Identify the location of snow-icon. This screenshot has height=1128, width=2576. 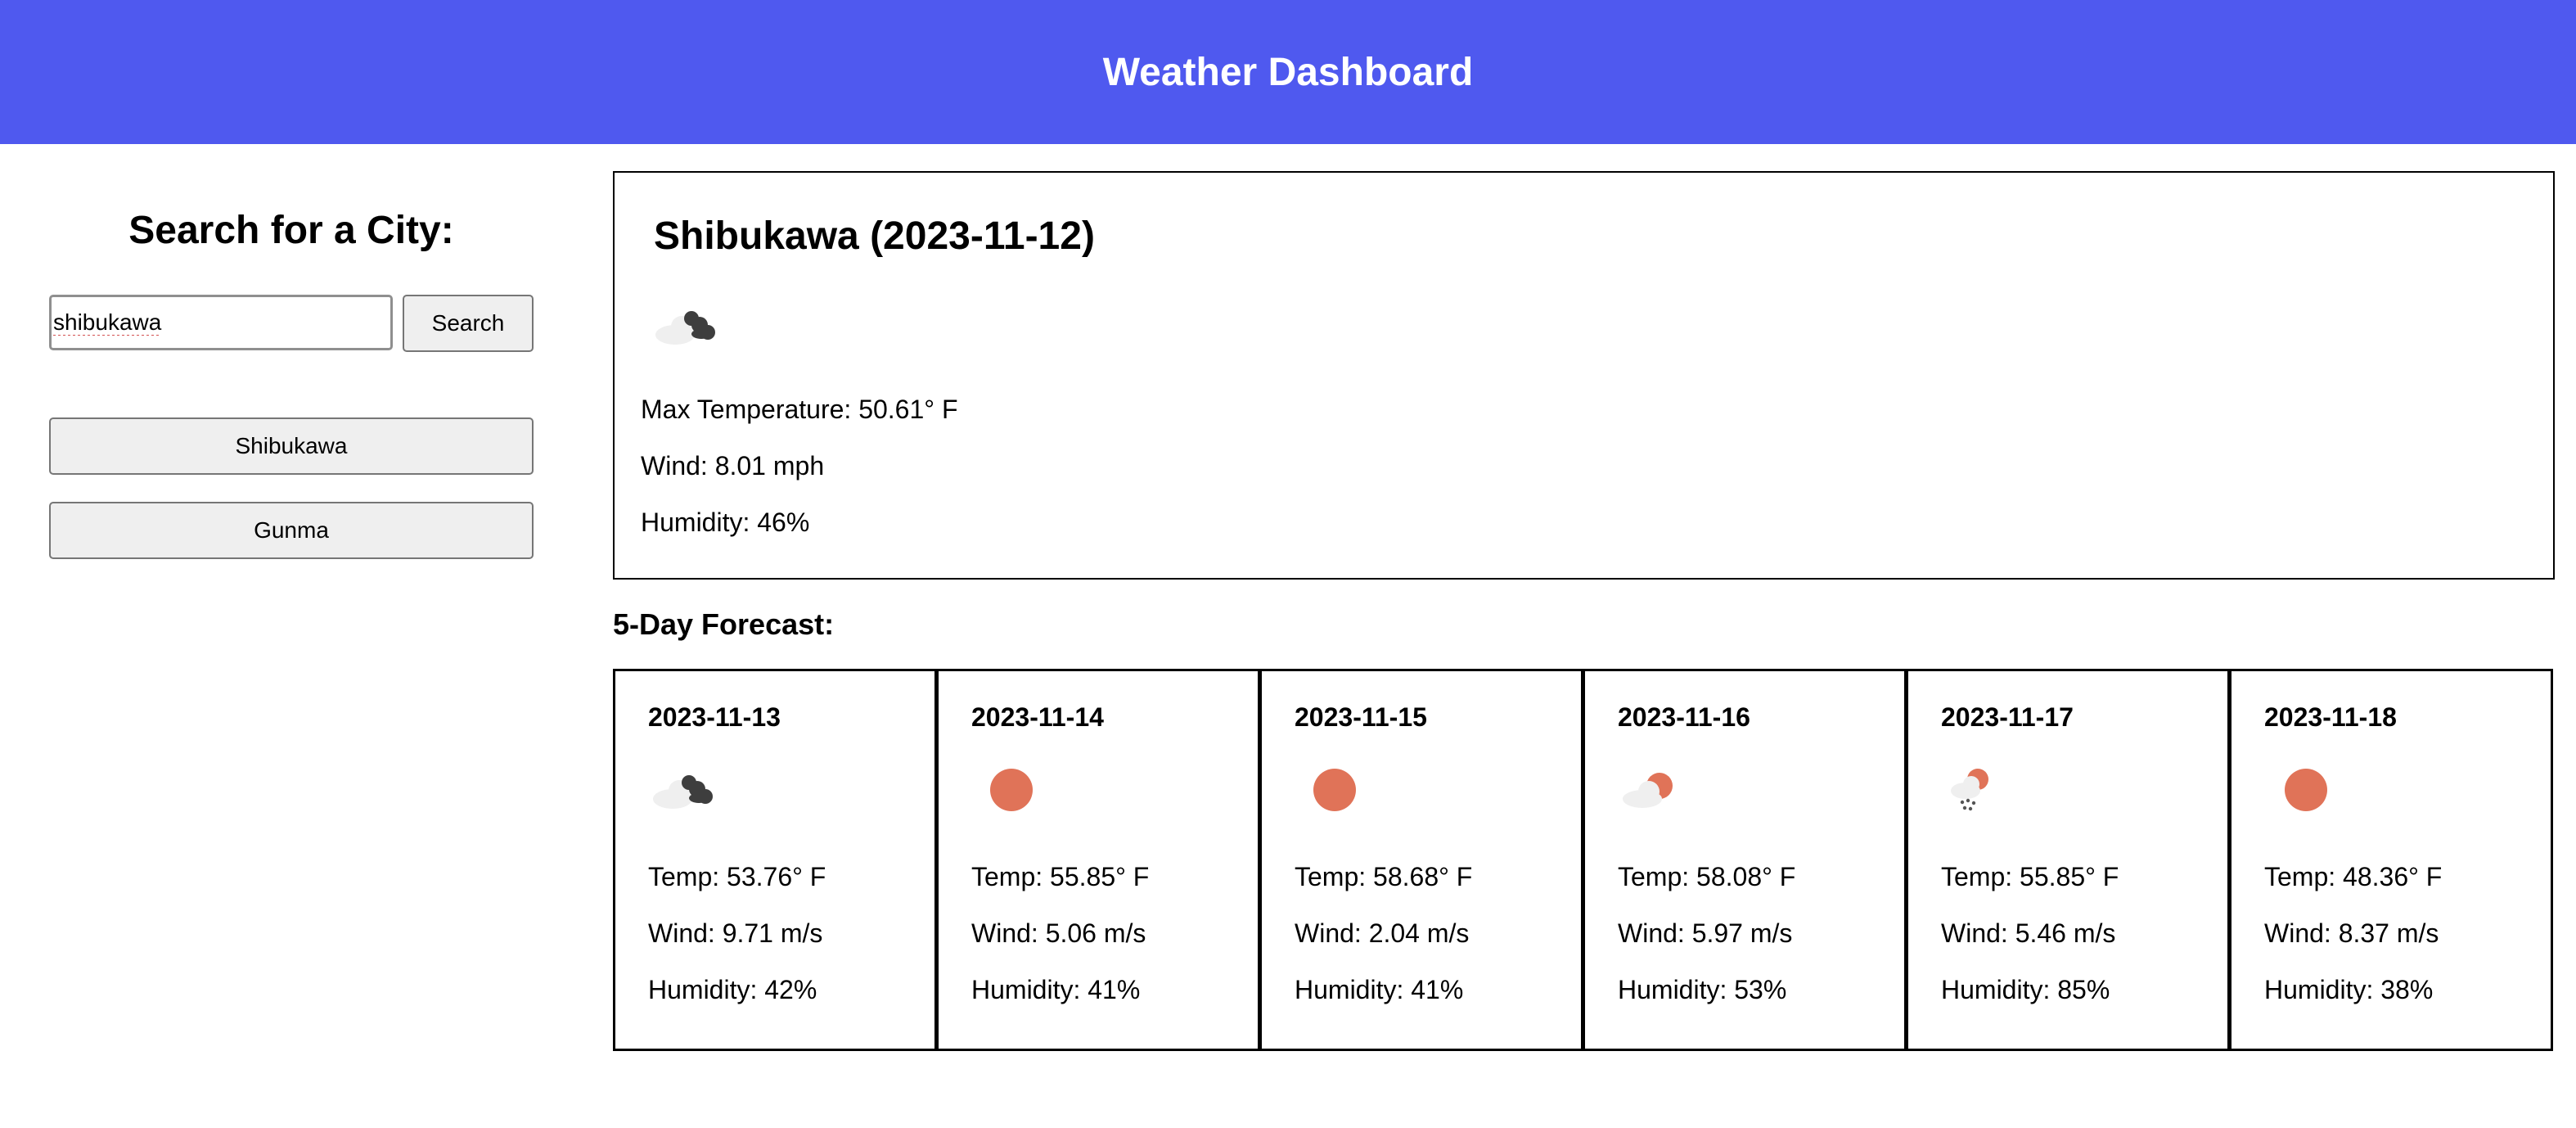
(1978, 790).